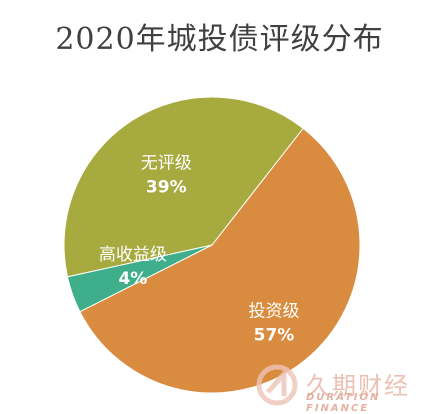 The image size is (439, 414). I want to click on watermark: 久期财经 DURATION FINANCE, so click(344, 387).